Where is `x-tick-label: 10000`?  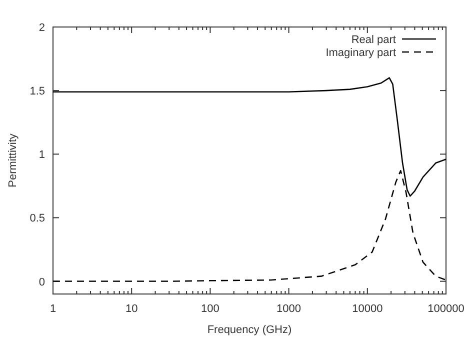
x-tick-label: 10000 is located at coordinates (367, 309).